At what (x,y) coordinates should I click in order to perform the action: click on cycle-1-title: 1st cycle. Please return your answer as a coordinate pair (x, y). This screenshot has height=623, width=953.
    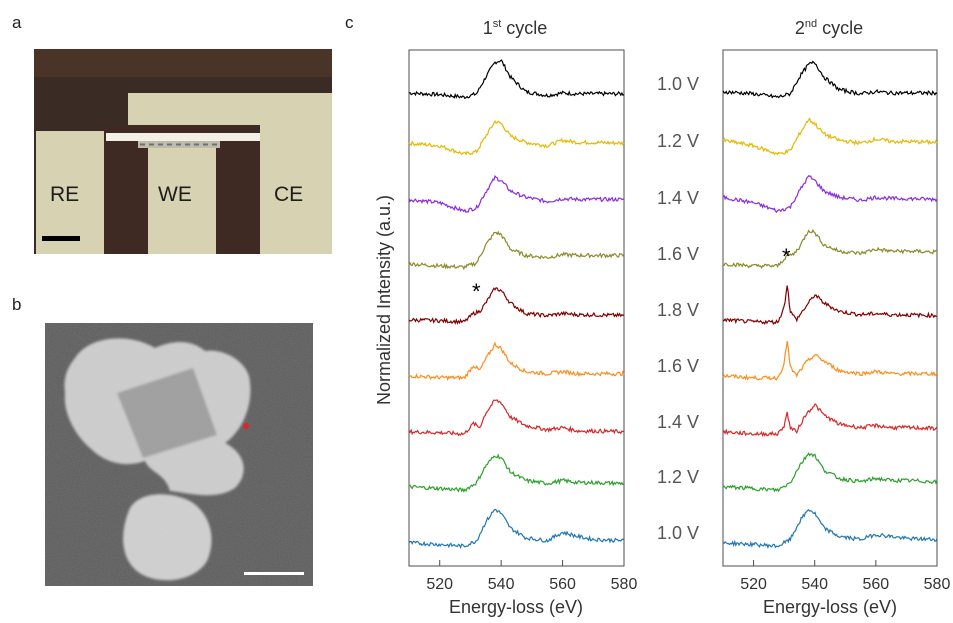
    Looking at the image, I should click on (515, 28).